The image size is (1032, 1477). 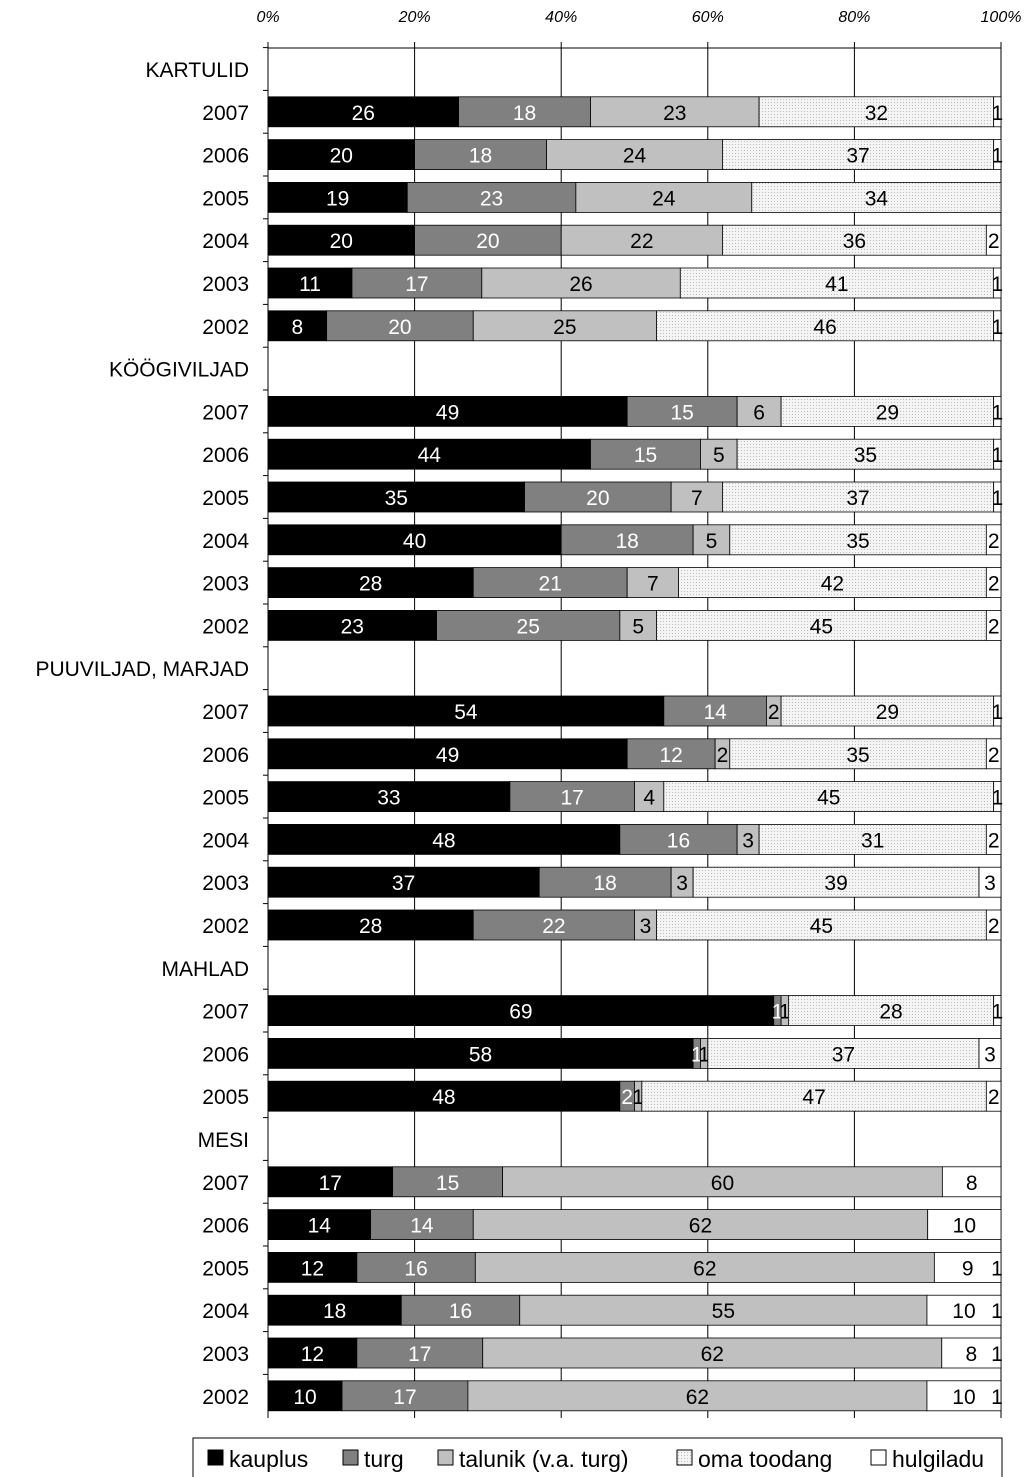 What do you see at coordinates (310, 284) in the screenshot?
I see `data-label: 11` at bounding box center [310, 284].